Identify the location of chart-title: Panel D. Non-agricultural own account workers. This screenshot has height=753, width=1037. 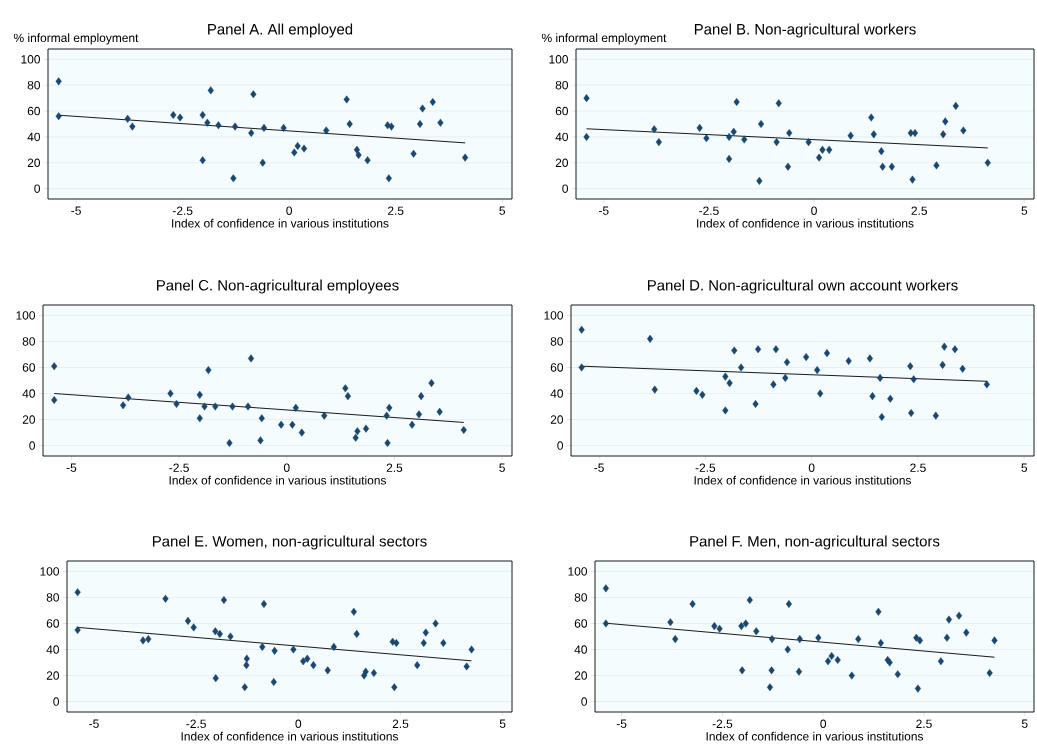
(802, 286).